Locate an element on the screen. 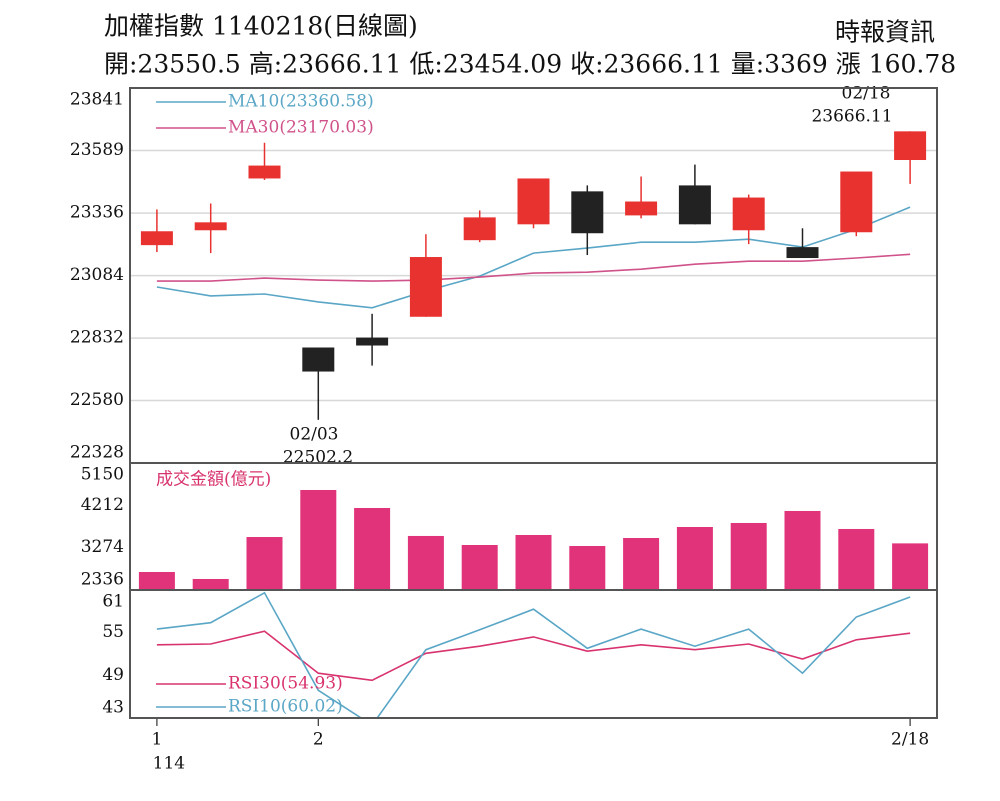 This screenshot has width=1000, height=801. y-tick-label: 2336 is located at coordinates (102, 580).